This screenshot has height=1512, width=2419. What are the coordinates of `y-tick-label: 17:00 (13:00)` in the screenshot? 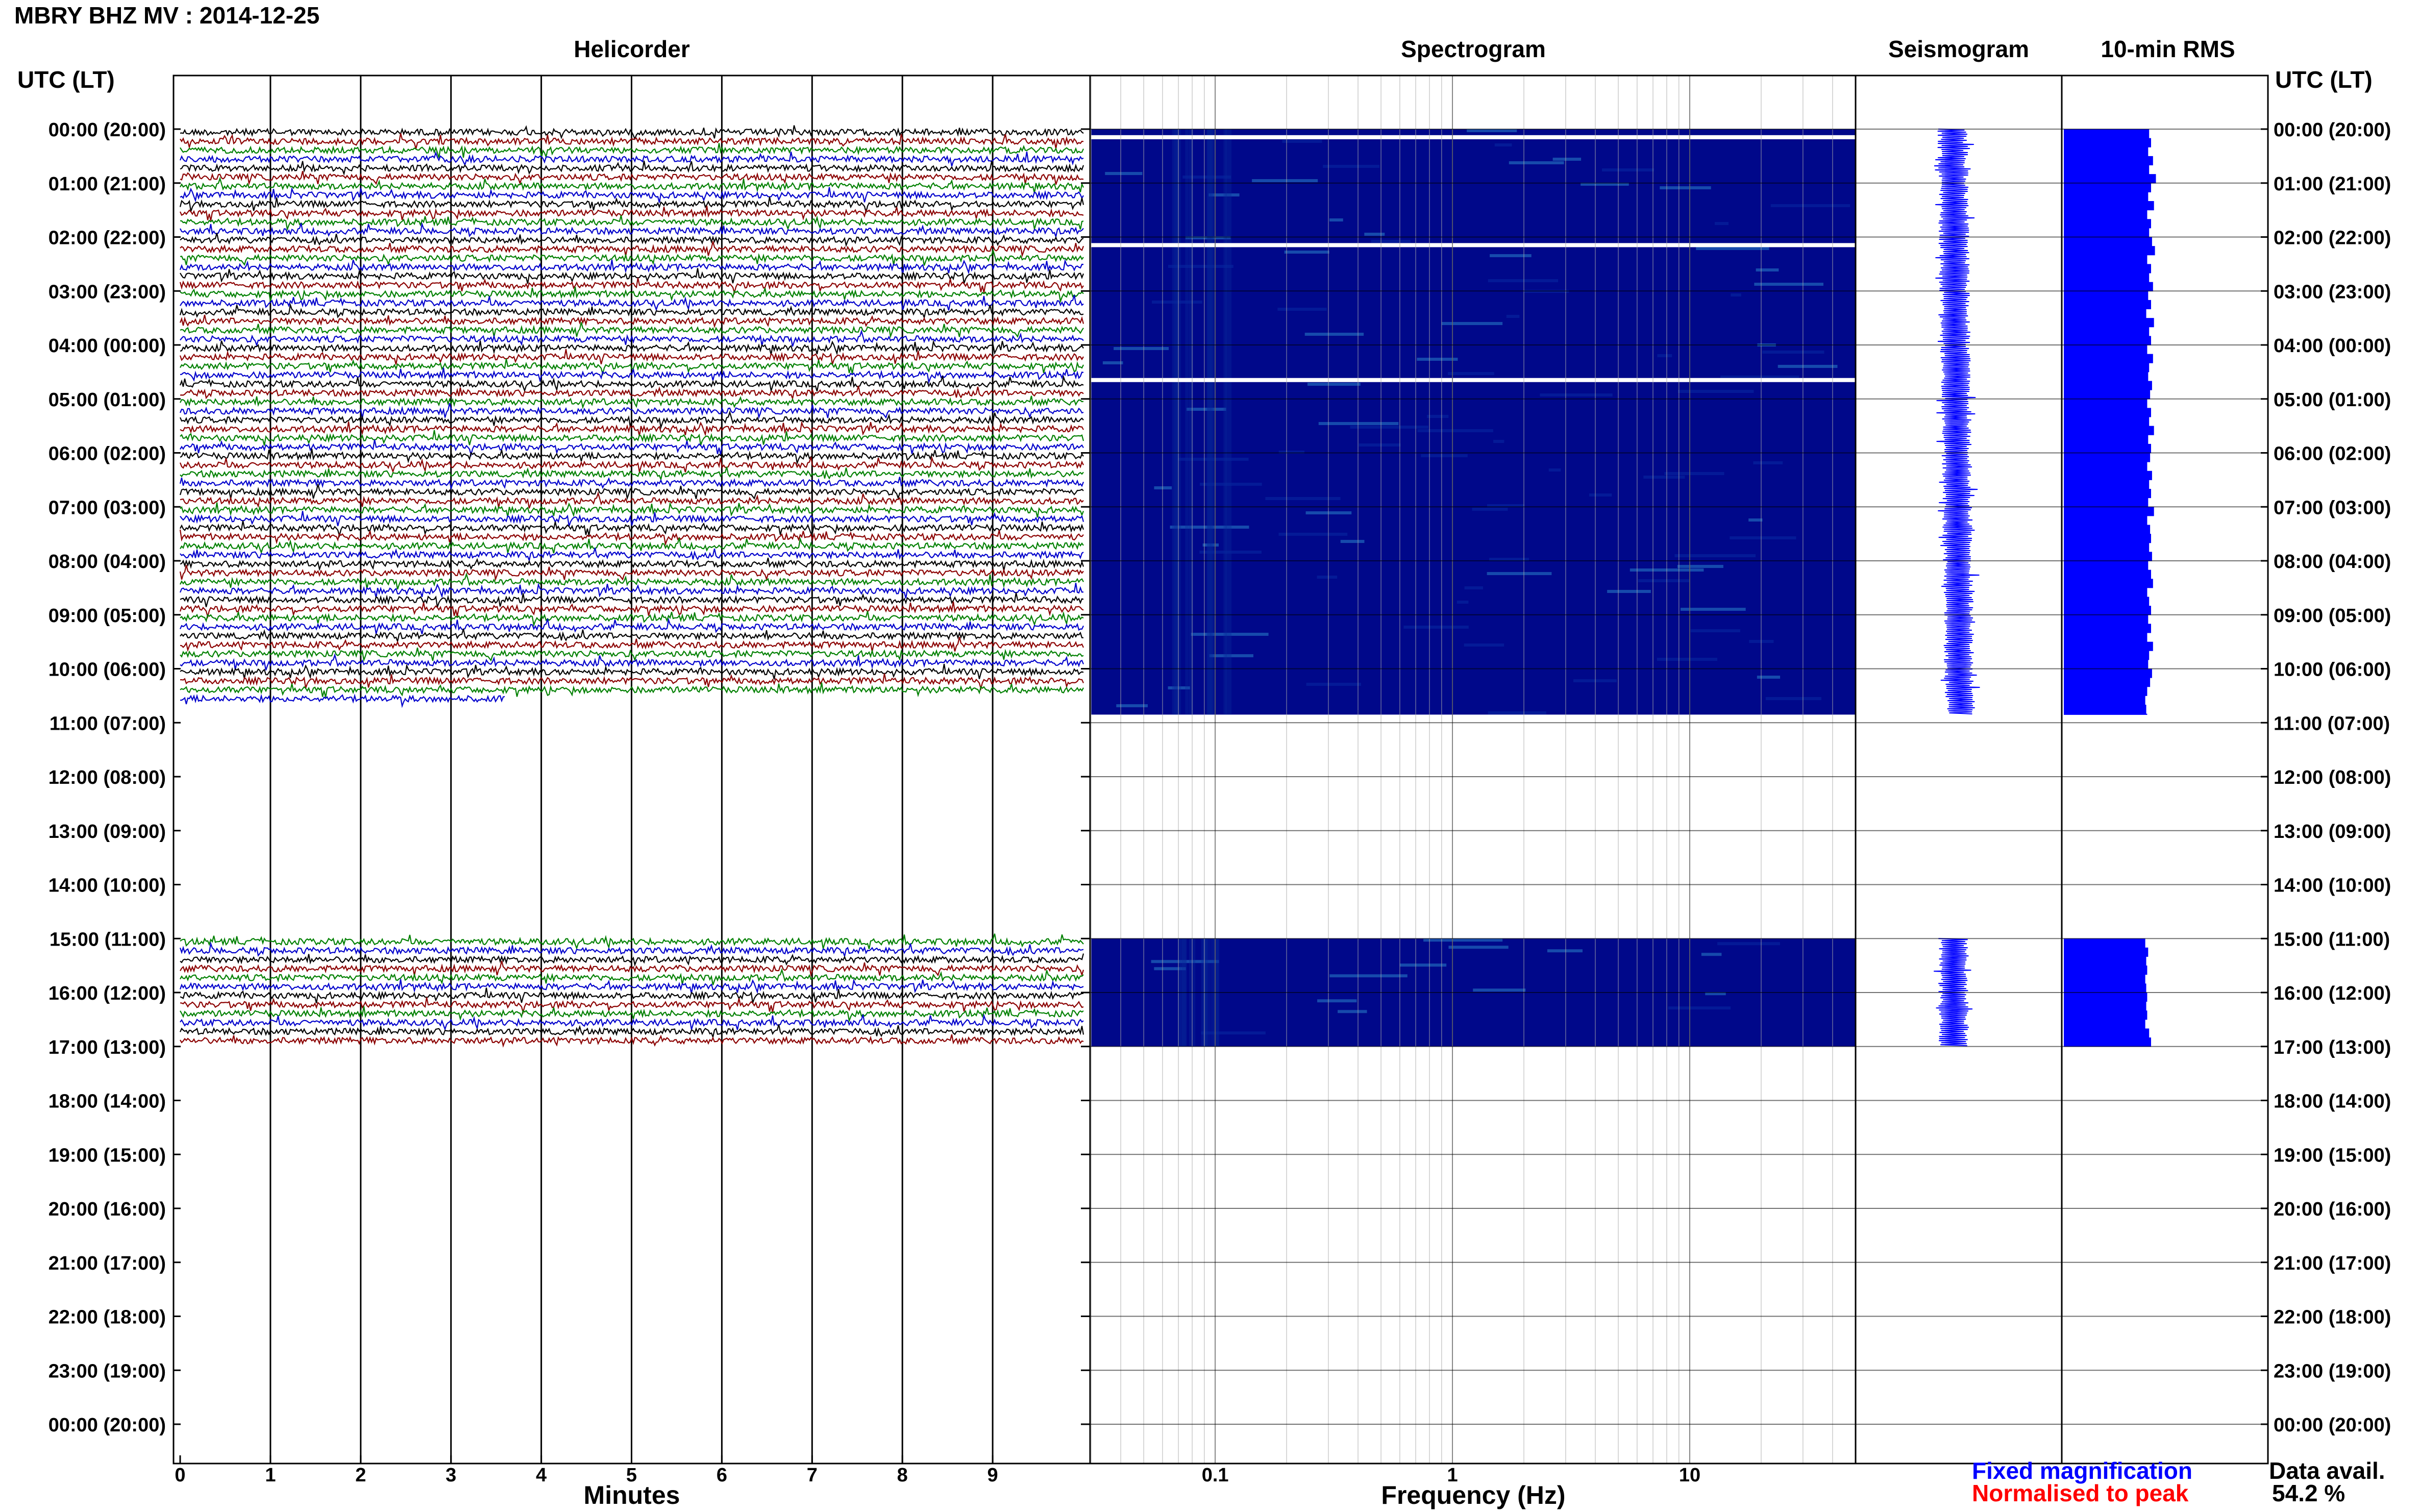 It's located at (107, 1047).